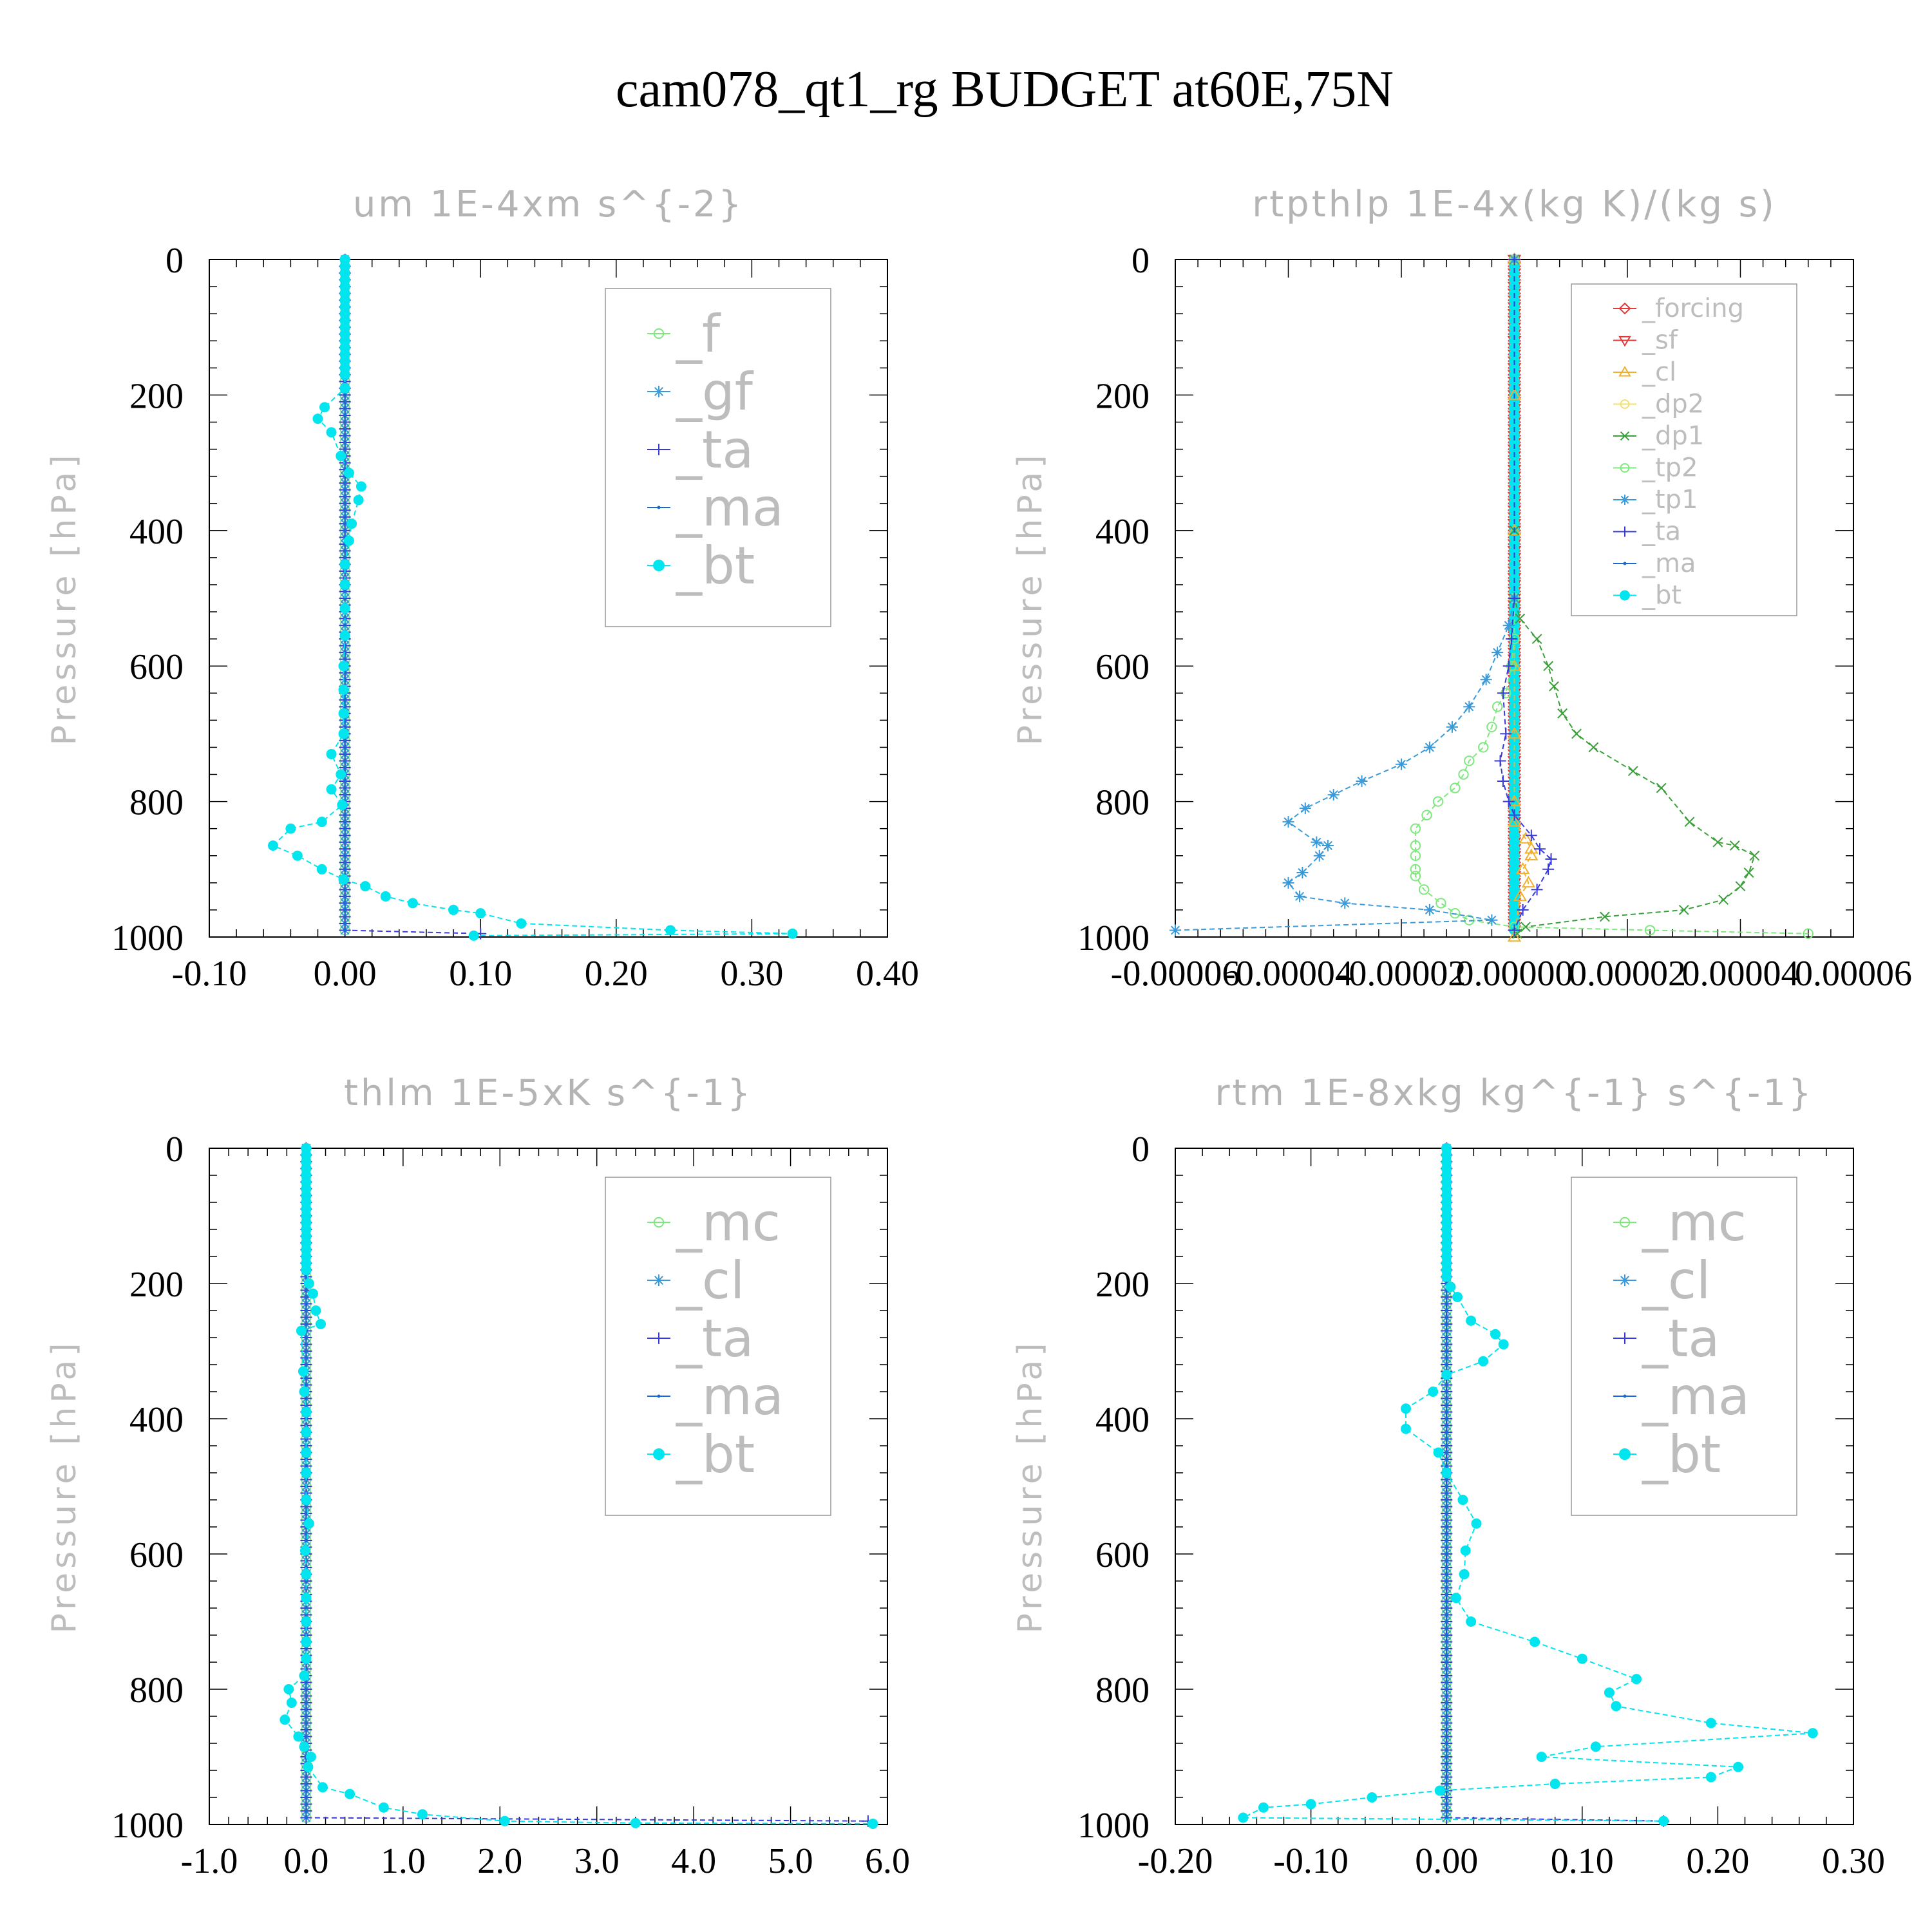  Describe the element at coordinates (578, 1486) in the screenshot. I see `series-bt` at that location.